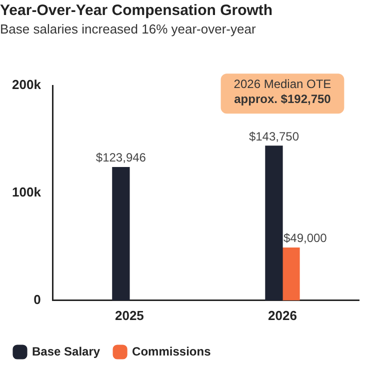 This screenshot has height=368, width=367. What do you see at coordinates (305, 238) in the screenshot?
I see `data-label: $49,000` at bounding box center [305, 238].